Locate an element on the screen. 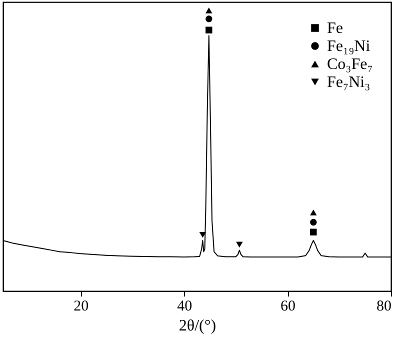  x-axis-title: 2θ/(°) is located at coordinates (197, 326).